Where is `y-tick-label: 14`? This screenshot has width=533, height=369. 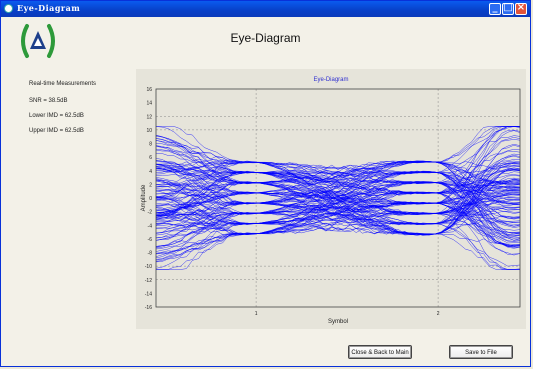 y-tick-label: 14 is located at coordinates (149, 104).